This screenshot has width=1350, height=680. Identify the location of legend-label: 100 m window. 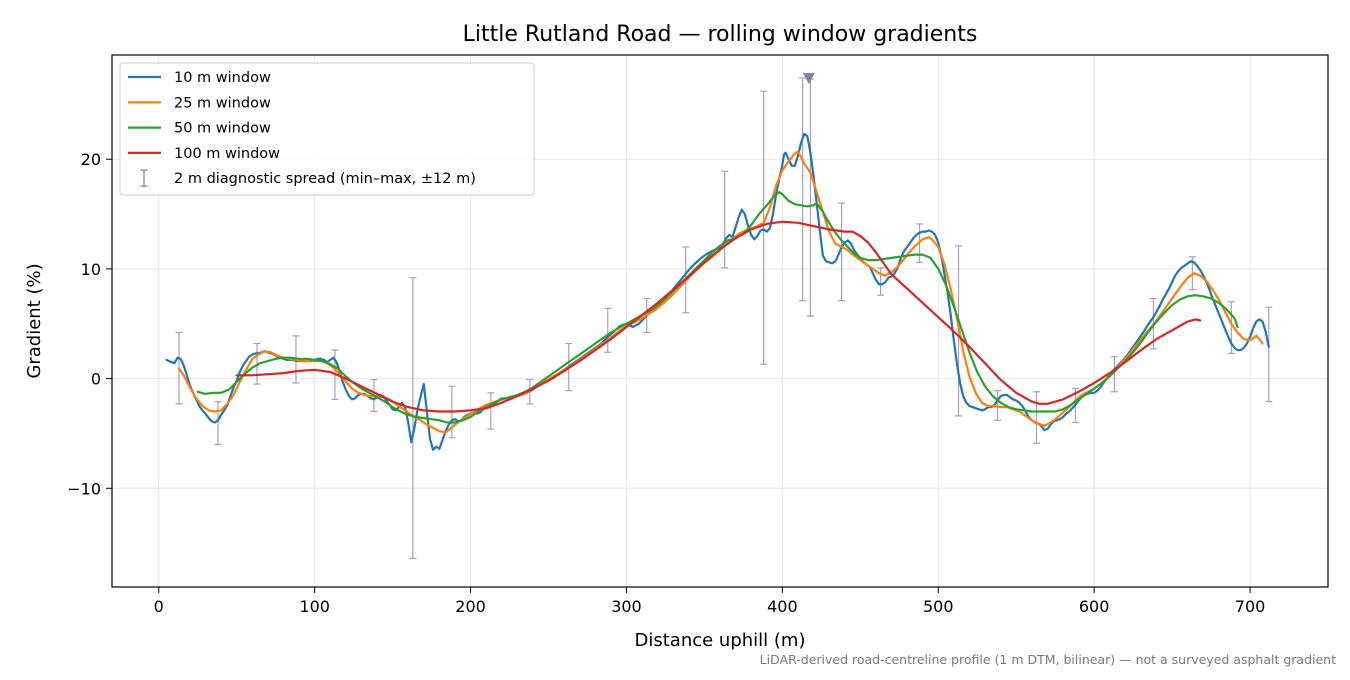
(227, 154).